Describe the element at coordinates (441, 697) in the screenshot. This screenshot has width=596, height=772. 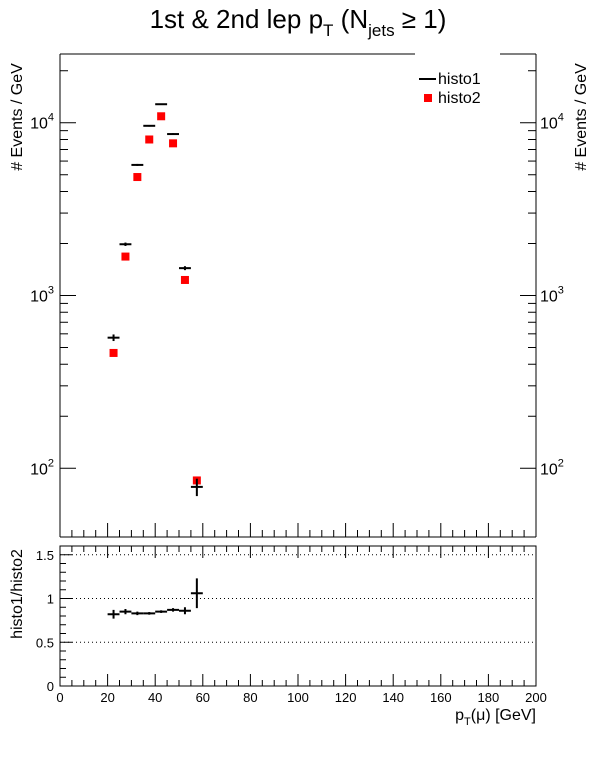
I see `x-tick-label: 160` at that location.